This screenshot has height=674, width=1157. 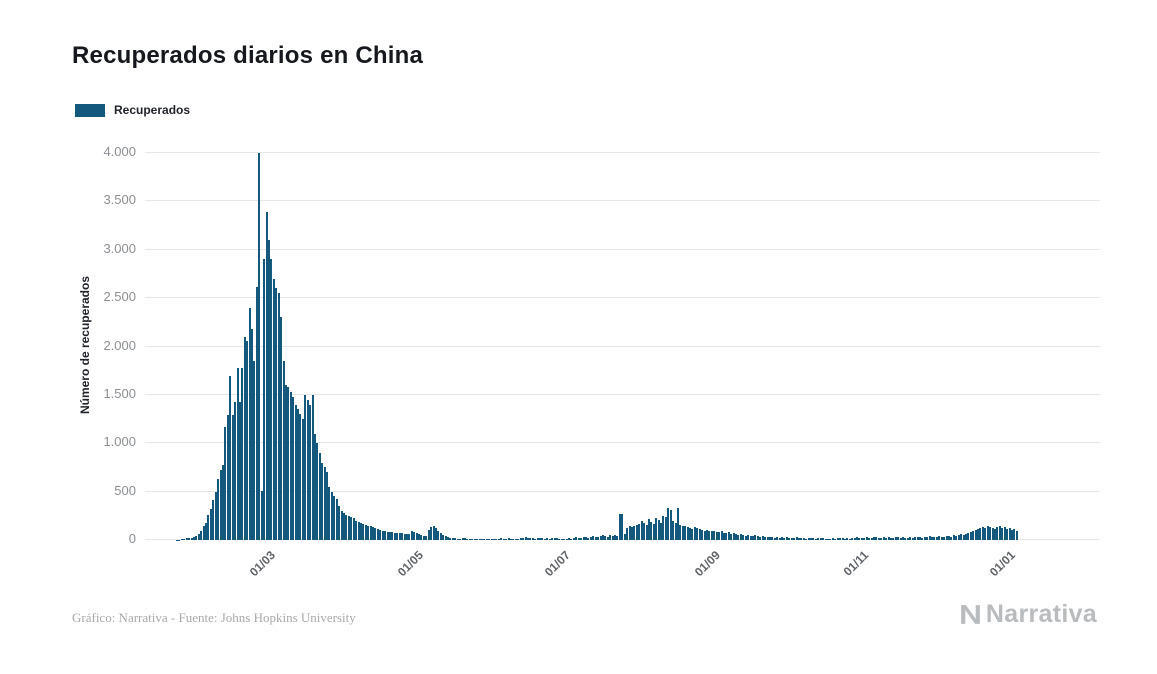 I want to click on narrativa-n-icon, so click(x=970, y=614).